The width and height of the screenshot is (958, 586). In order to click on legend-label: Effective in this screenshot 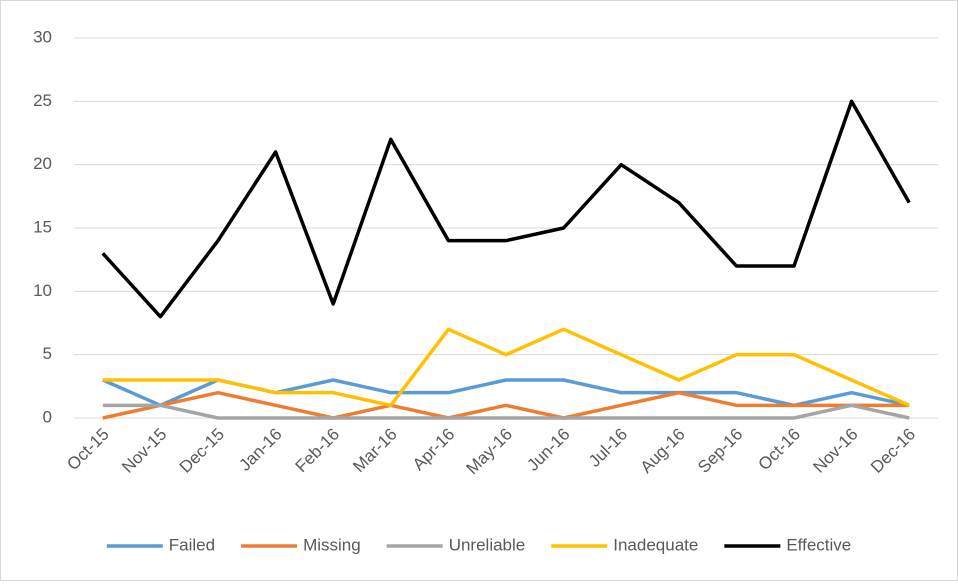, I will do `click(818, 544)`.